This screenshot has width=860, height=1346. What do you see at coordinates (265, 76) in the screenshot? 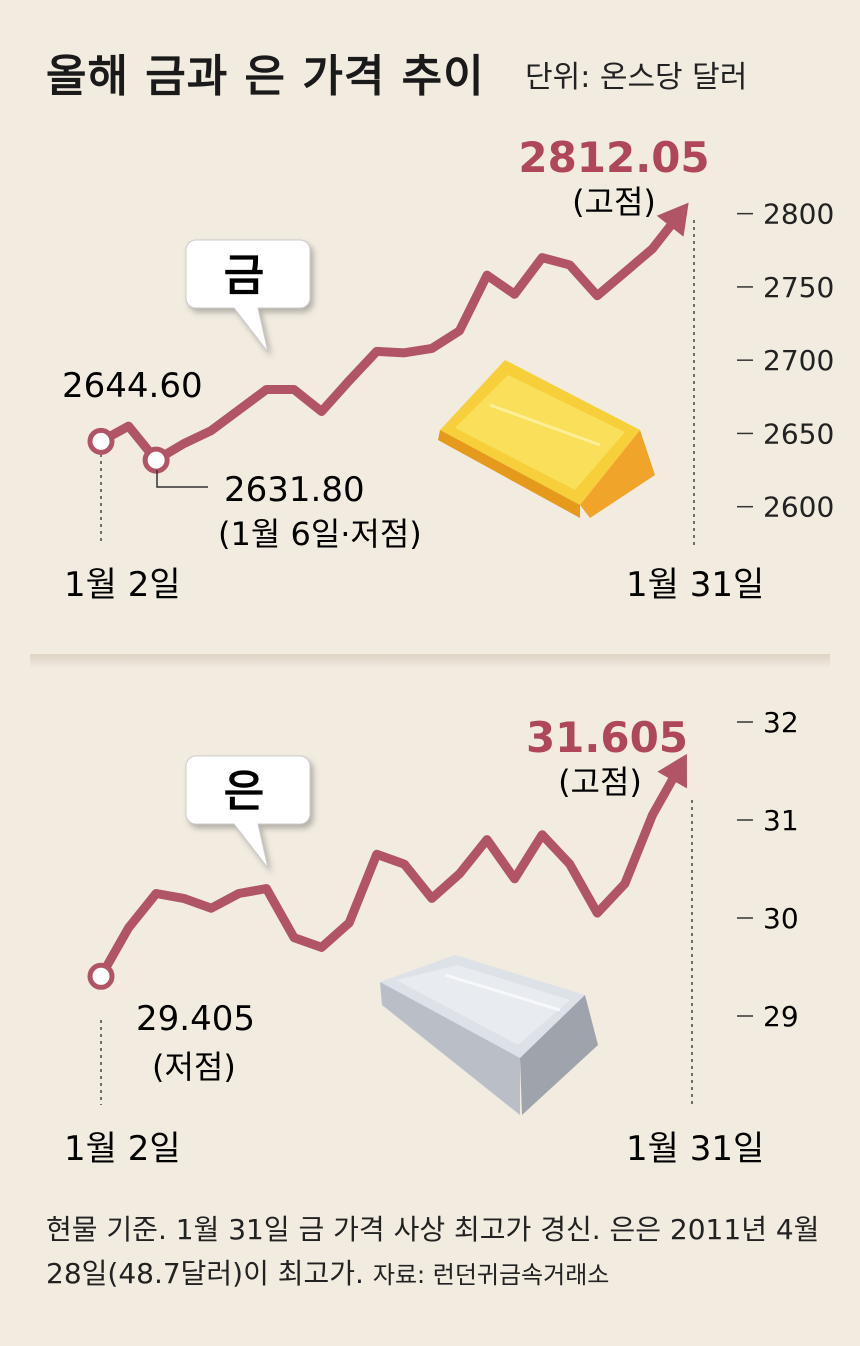
I see `page-title: 올해 금과 은 가격 추이` at bounding box center [265, 76].